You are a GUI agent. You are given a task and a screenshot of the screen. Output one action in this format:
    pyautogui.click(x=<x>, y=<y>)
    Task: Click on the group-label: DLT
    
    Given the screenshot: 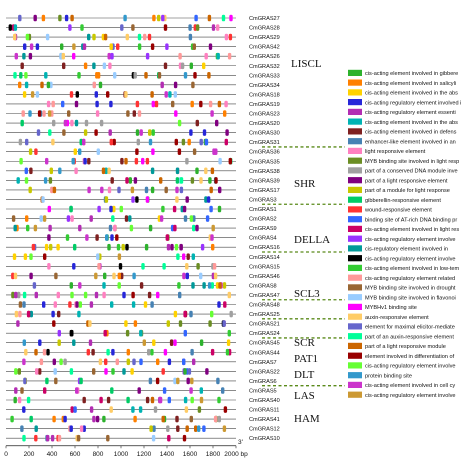 What is the action you would take?
    pyautogui.click(x=304, y=375)
    